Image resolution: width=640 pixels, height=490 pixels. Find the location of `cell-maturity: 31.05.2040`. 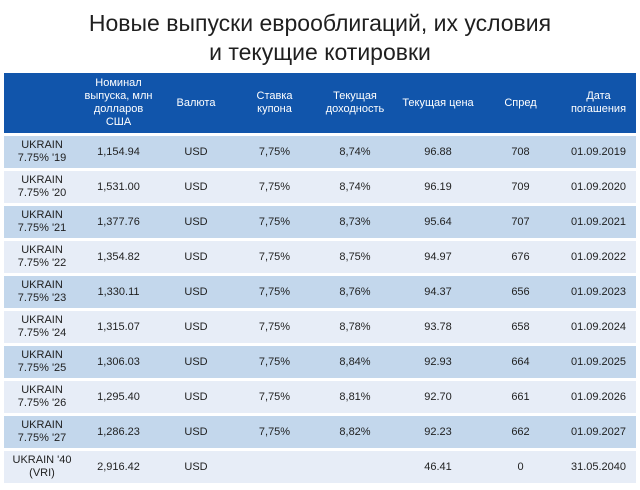

cell-maturity: 31.05.2040 is located at coordinates (598, 467).